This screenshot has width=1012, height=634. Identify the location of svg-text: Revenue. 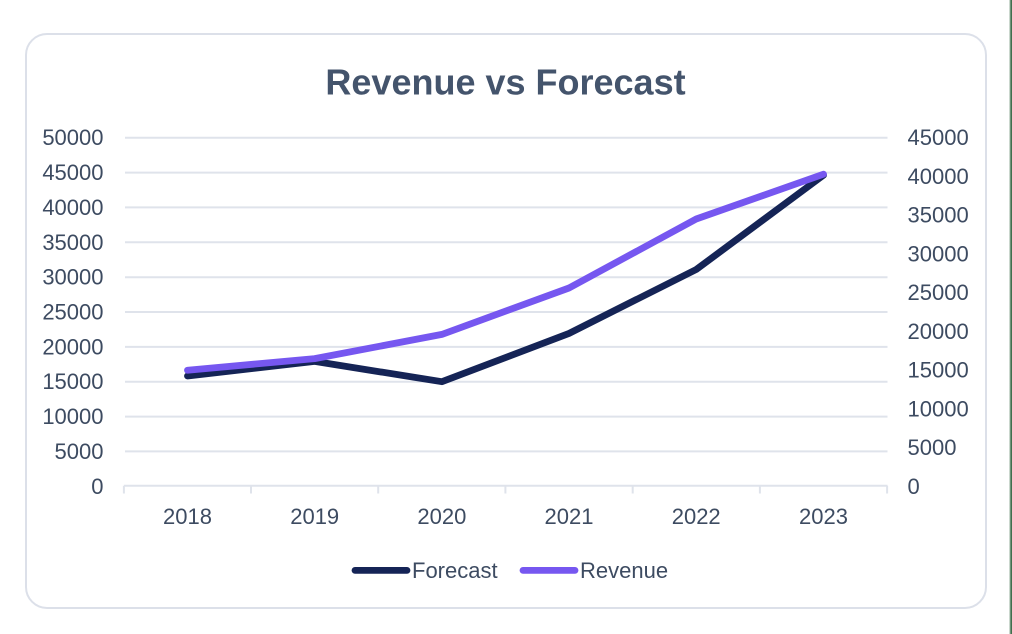
(624, 570).